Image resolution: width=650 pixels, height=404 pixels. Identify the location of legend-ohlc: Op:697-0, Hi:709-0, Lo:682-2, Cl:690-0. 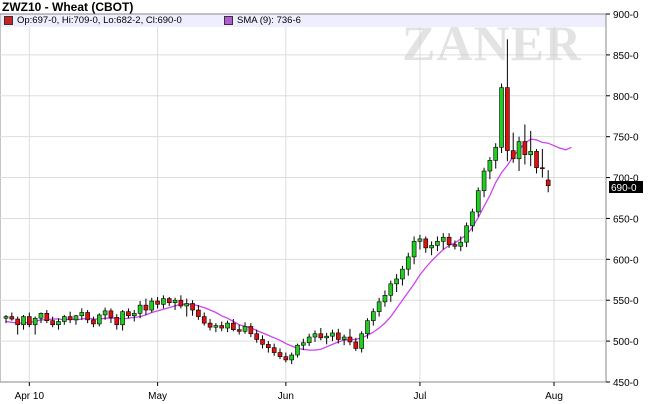
(93, 20).